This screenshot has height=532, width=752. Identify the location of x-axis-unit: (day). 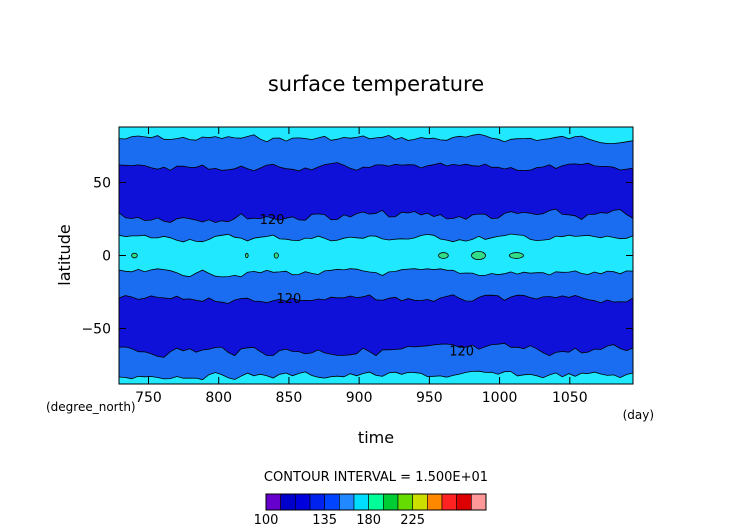
(638, 415).